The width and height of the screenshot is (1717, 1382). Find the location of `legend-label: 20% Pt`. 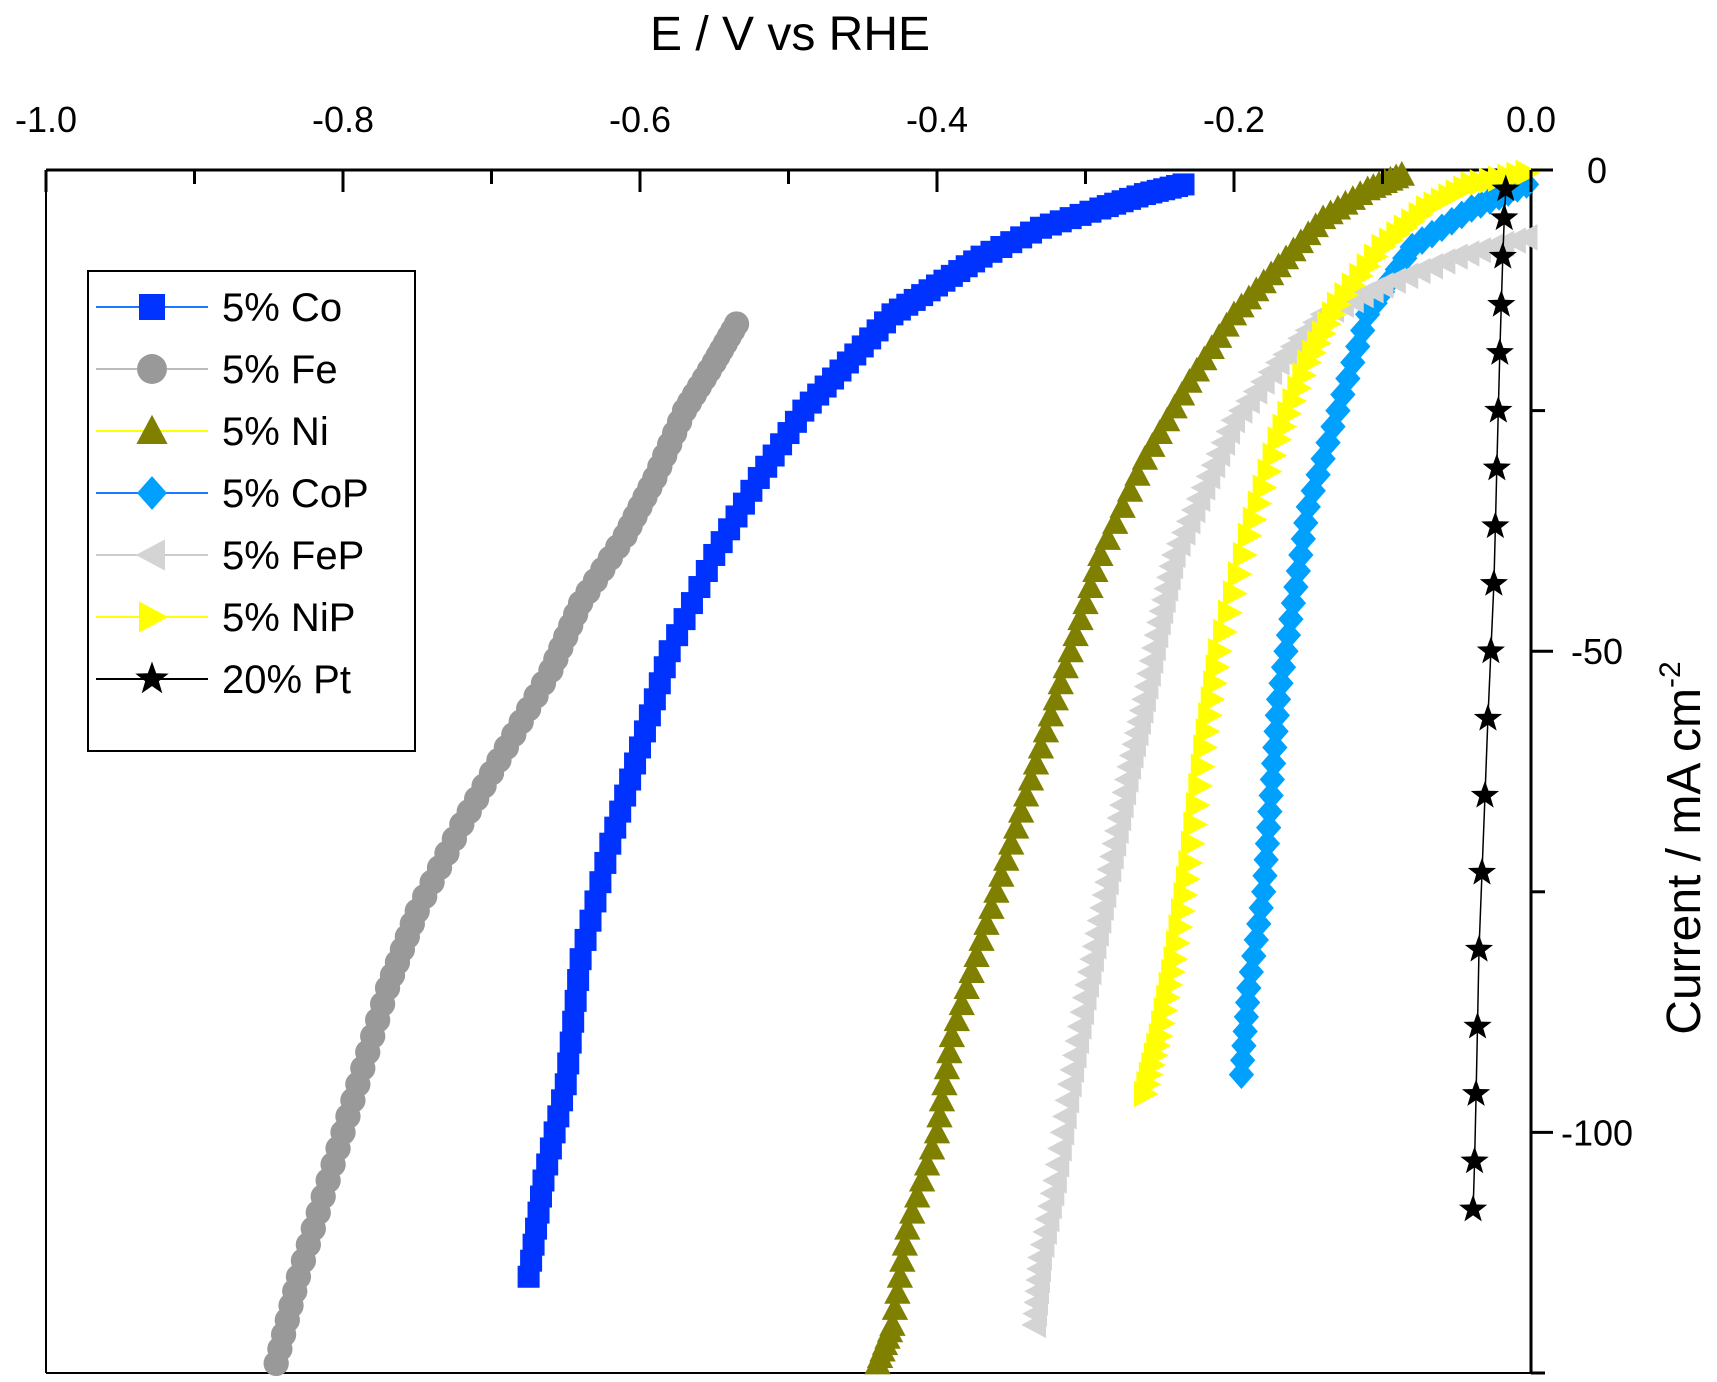

legend-label: 20% Pt is located at coordinates (286, 680).